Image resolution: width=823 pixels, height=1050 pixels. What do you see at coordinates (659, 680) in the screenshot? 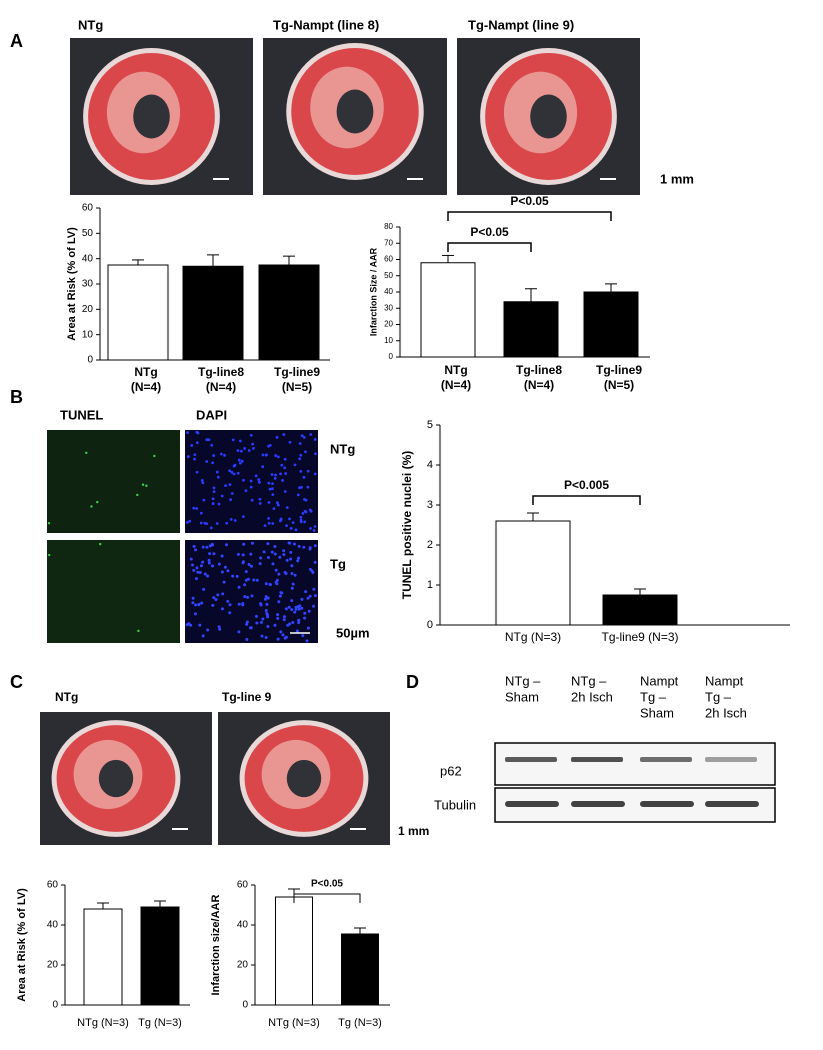
I see `column-label: Nampt` at bounding box center [659, 680].